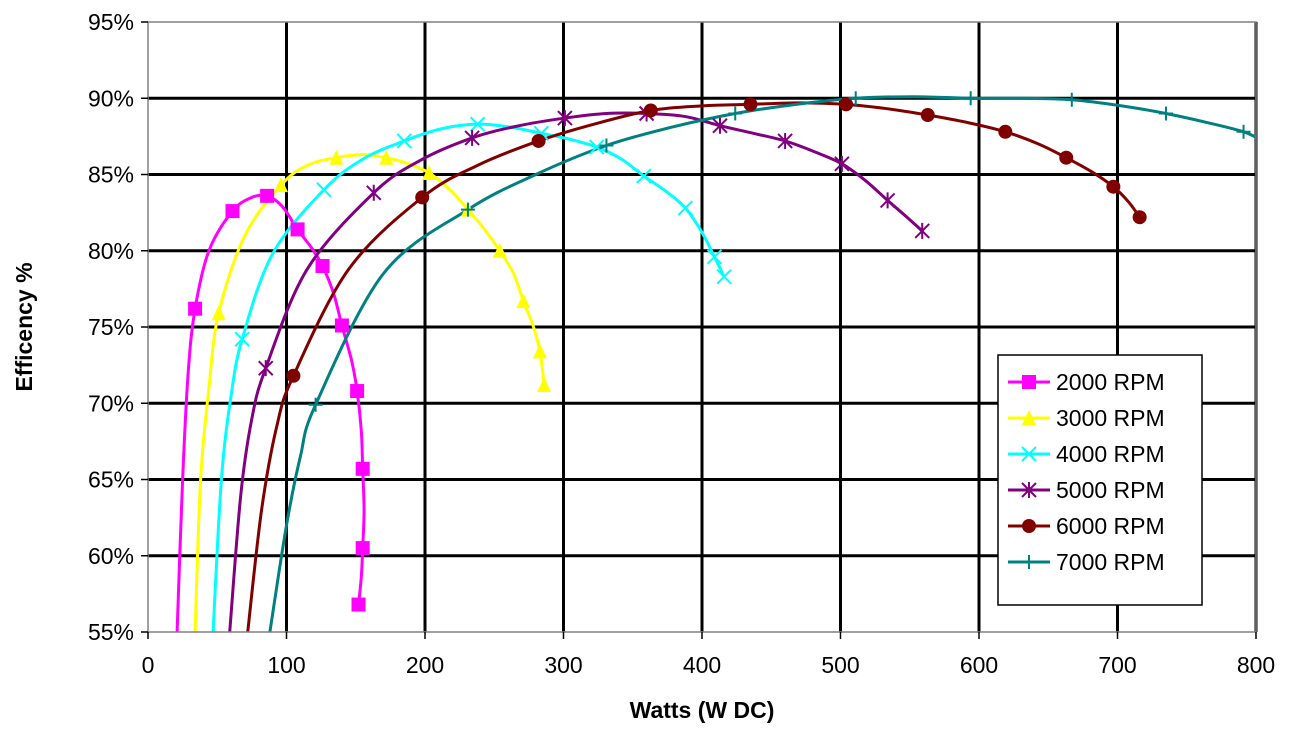  What do you see at coordinates (563, 665) in the screenshot?
I see `x-tick-label: 300` at bounding box center [563, 665].